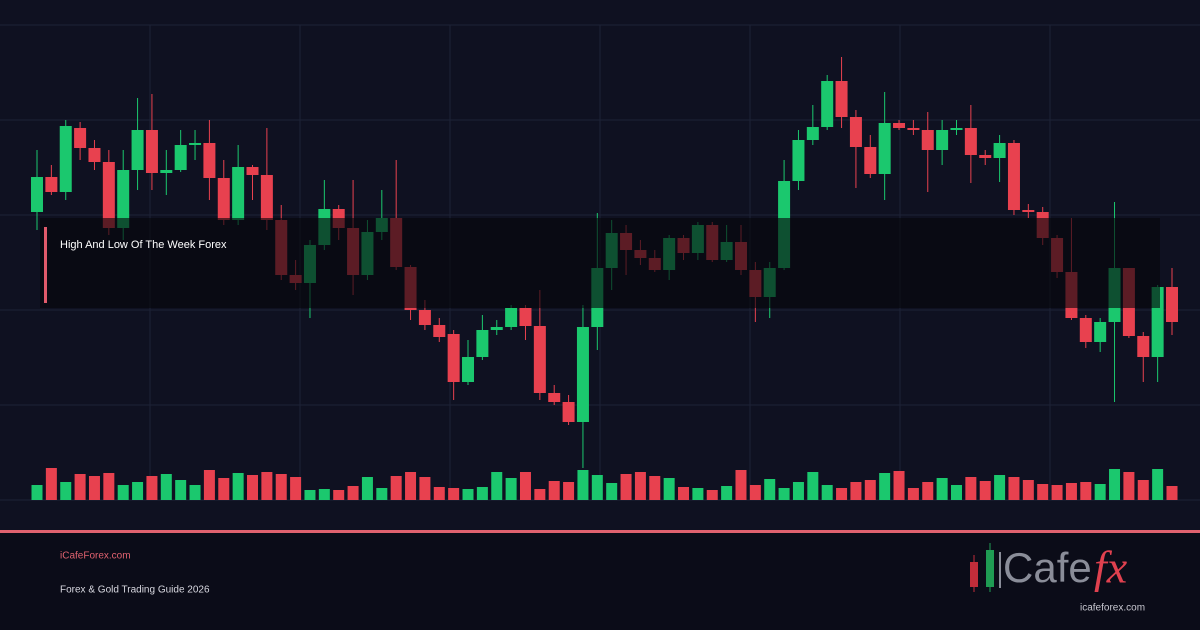  I want to click on logo-mark: fx, so click(1111, 567).